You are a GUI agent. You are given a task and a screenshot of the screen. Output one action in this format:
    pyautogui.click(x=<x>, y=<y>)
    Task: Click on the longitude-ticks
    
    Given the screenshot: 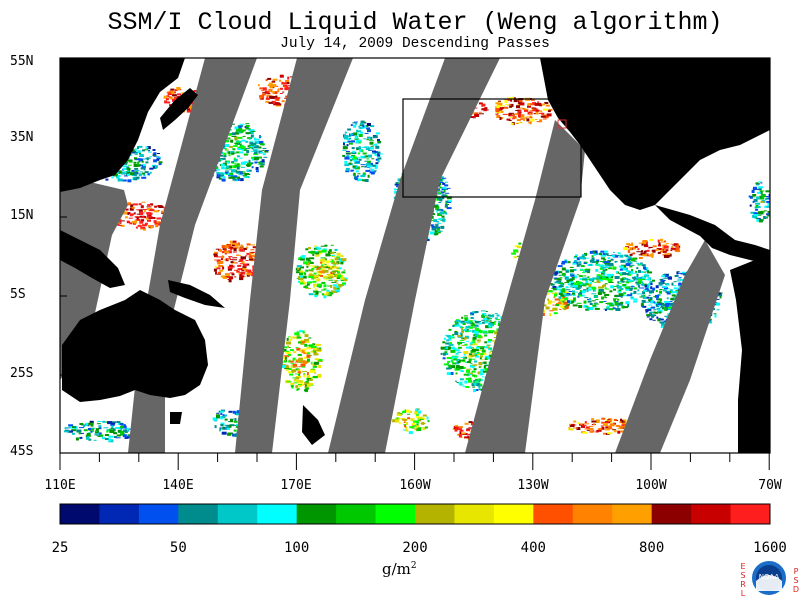 What is the action you would take?
    pyautogui.click(x=414, y=461)
    